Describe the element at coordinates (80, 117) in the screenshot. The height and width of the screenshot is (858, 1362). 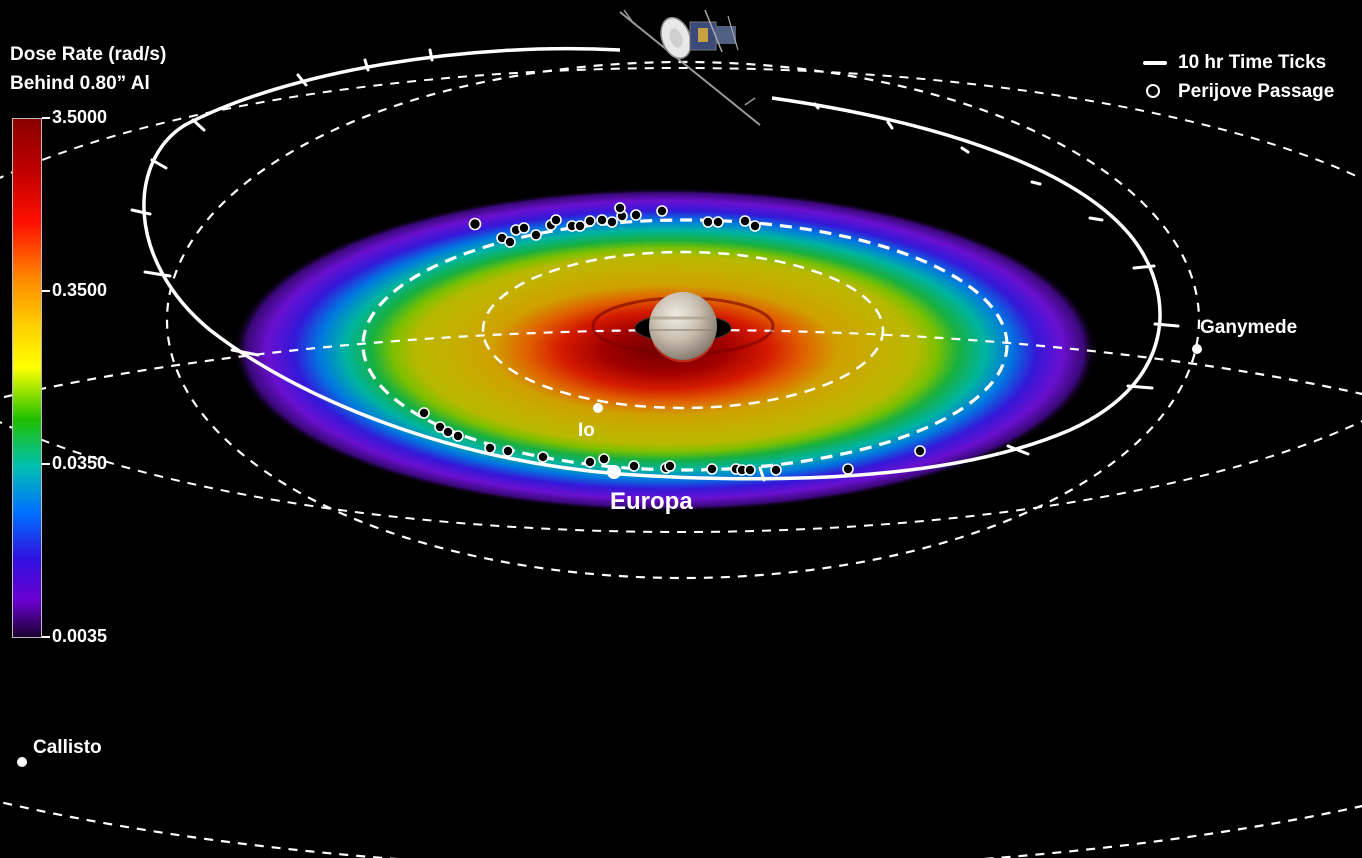
I see `colorbar-tick-label: 3.5000` at that location.